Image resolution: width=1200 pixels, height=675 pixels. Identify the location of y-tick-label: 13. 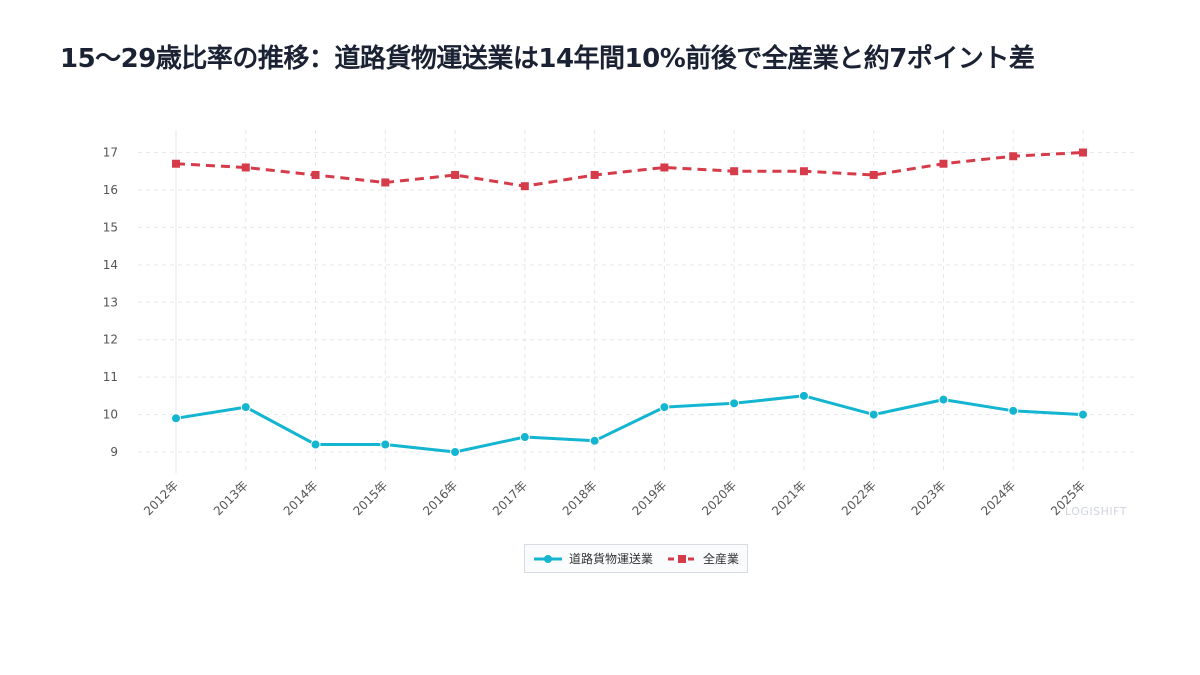
(110, 302).